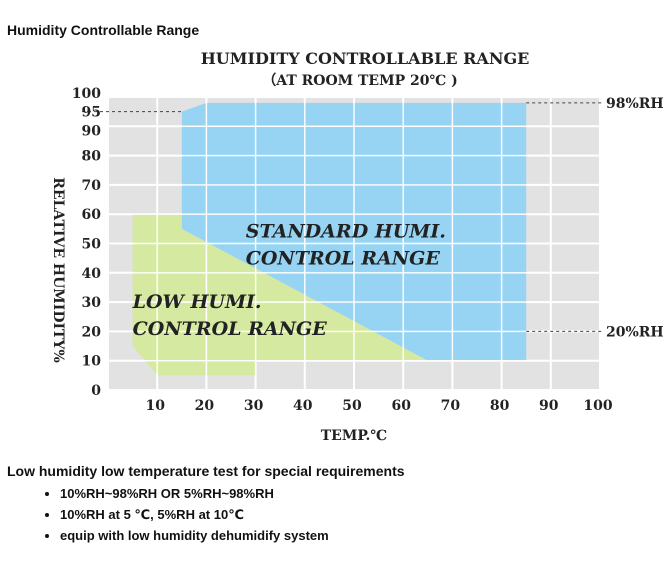 The height and width of the screenshot is (571, 672). I want to click on y-tick-label: 100, so click(86, 94).